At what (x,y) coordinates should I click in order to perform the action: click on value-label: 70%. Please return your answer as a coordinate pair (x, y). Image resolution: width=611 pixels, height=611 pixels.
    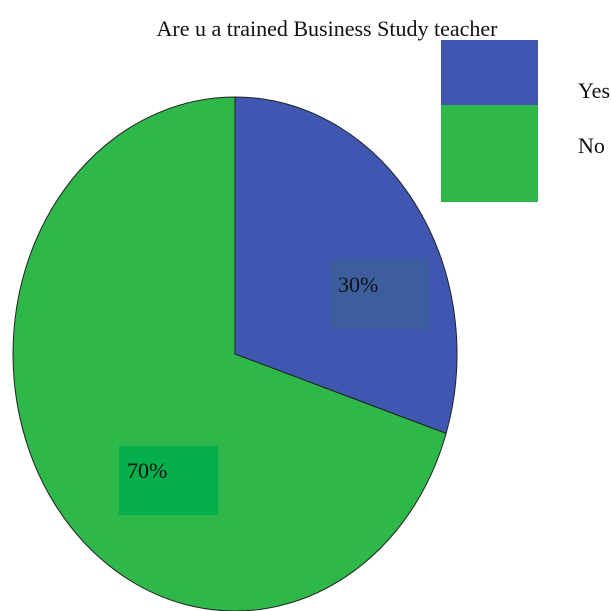
    Looking at the image, I should click on (147, 470).